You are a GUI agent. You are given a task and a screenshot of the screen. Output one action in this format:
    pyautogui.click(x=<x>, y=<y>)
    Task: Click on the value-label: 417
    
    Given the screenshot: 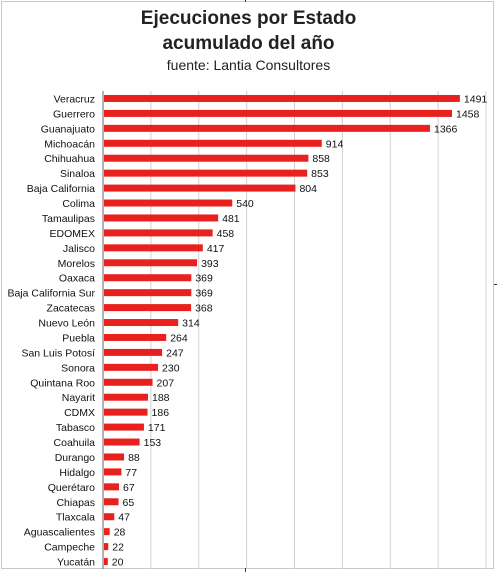 What is the action you would take?
    pyautogui.click(x=216, y=249)
    